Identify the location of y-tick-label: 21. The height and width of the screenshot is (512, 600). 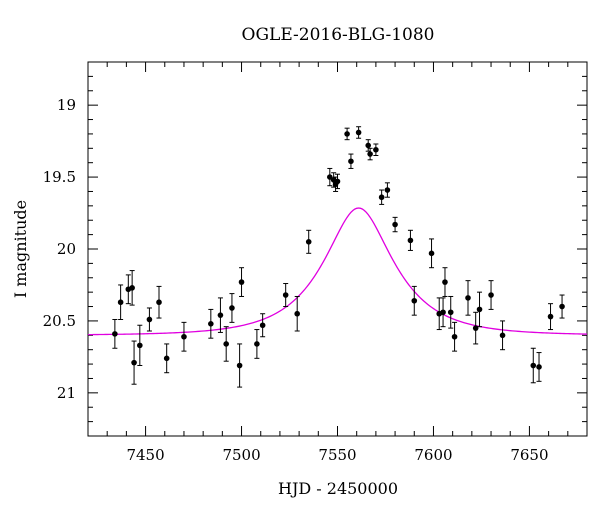
(66, 393).